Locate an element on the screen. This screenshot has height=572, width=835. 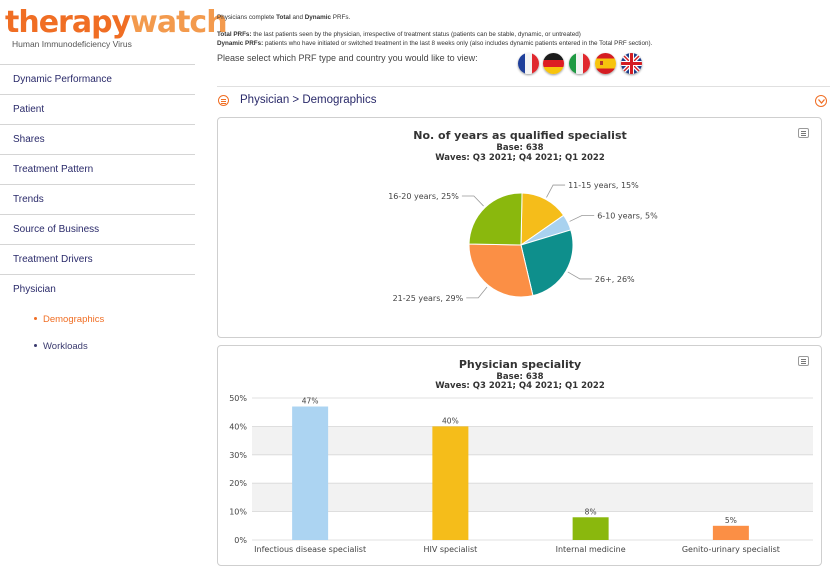
nav-item-physician: Physician is located at coordinates (97, 289).